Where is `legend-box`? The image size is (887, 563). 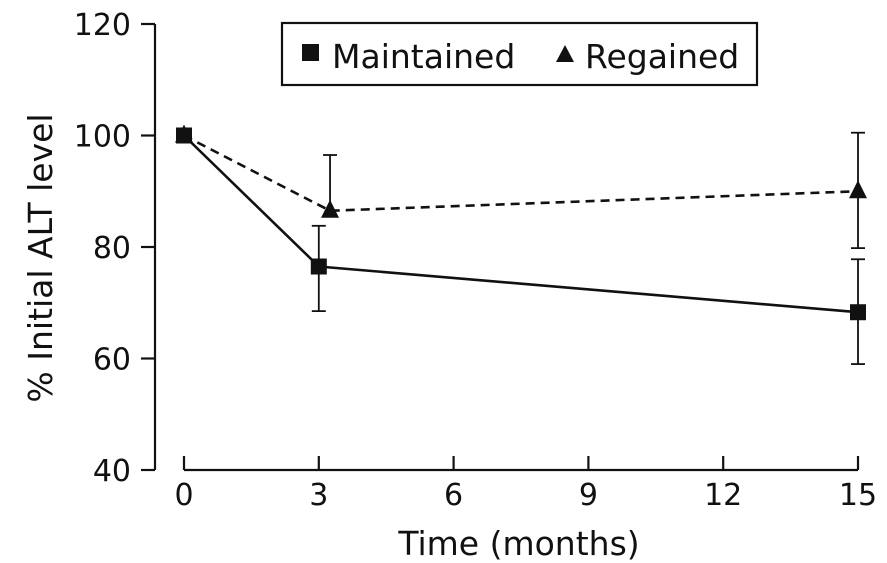
legend-box is located at coordinates (519, 54).